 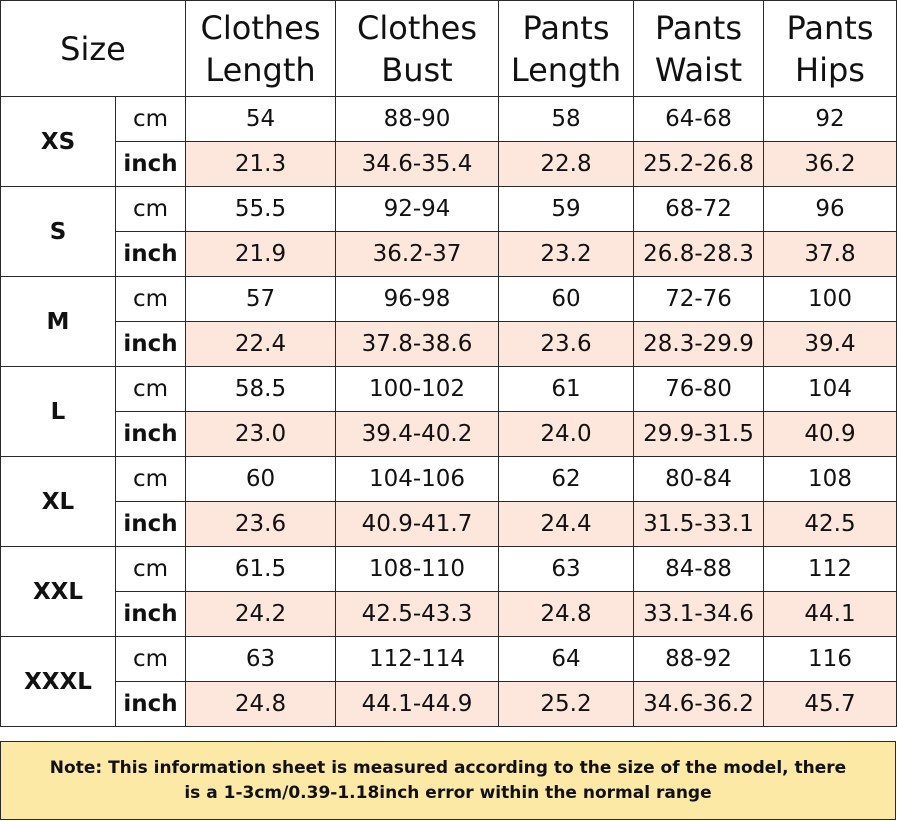 What do you see at coordinates (260, 48) in the screenshot?
I see `column-header: Clothes Length` at bounding box center [260, 48].